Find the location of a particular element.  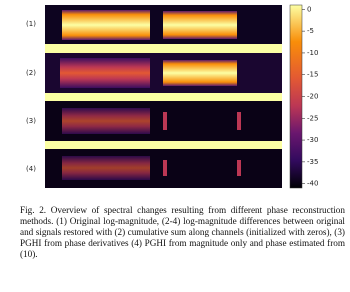

panel-label: (1) is located at coordinates (31, 24).